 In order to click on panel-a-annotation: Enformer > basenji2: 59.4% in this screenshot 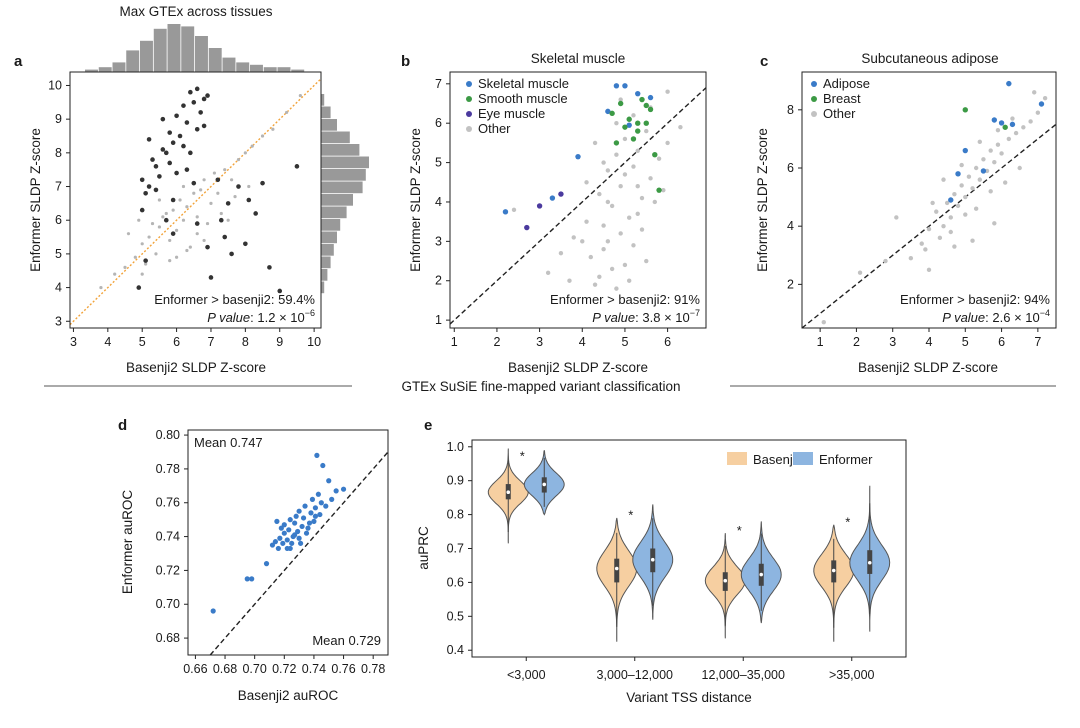, I will do `click(234, 299)`.